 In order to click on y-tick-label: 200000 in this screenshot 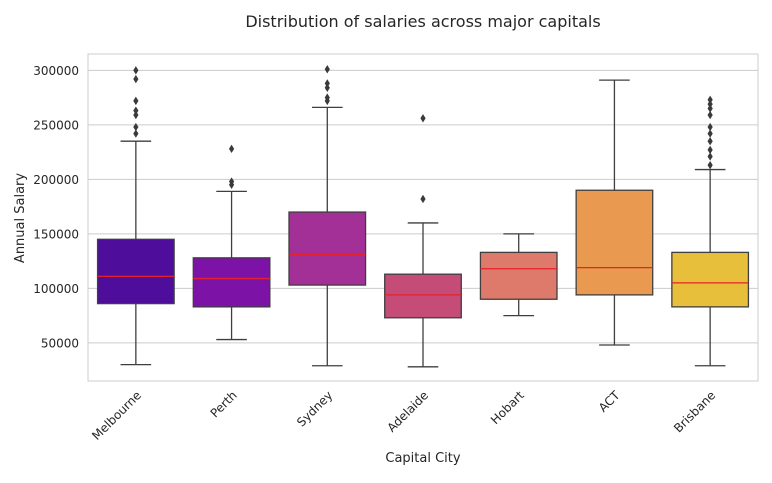, I will do `click(56, 180)`.